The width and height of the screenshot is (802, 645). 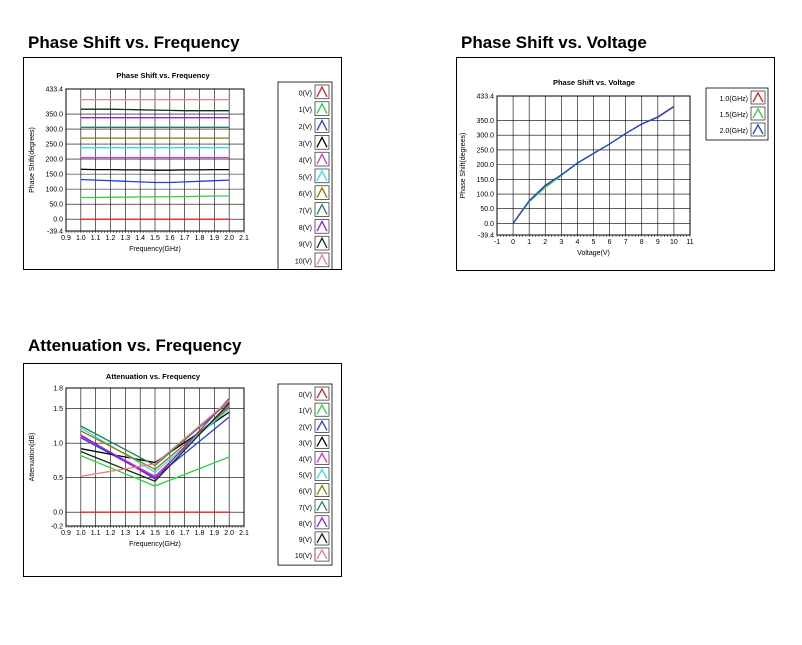 I want to click on legend-label: 1(V), so click(x=305, y=411).